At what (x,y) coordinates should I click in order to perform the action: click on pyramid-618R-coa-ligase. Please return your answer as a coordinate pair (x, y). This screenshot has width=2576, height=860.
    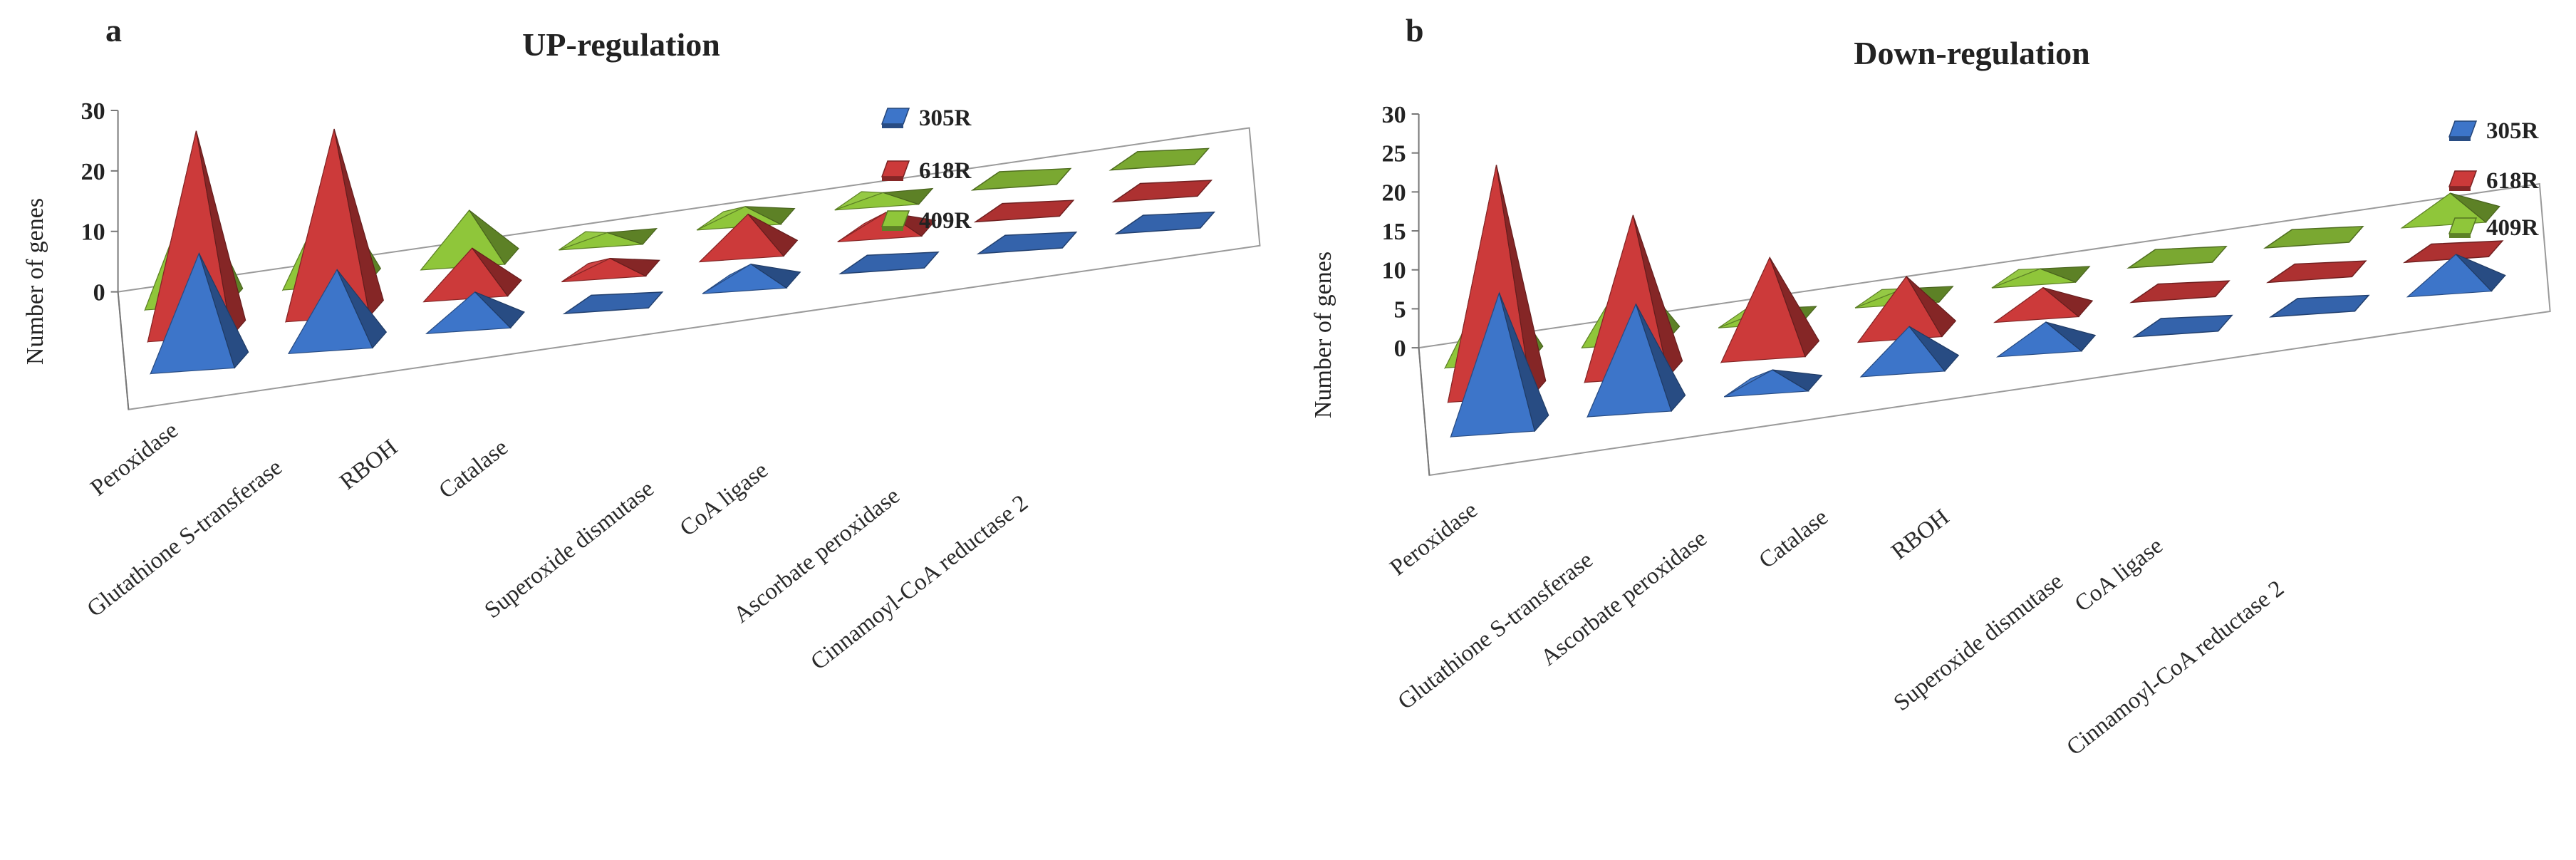
    Looking at the image, I should click on (2316, 272).